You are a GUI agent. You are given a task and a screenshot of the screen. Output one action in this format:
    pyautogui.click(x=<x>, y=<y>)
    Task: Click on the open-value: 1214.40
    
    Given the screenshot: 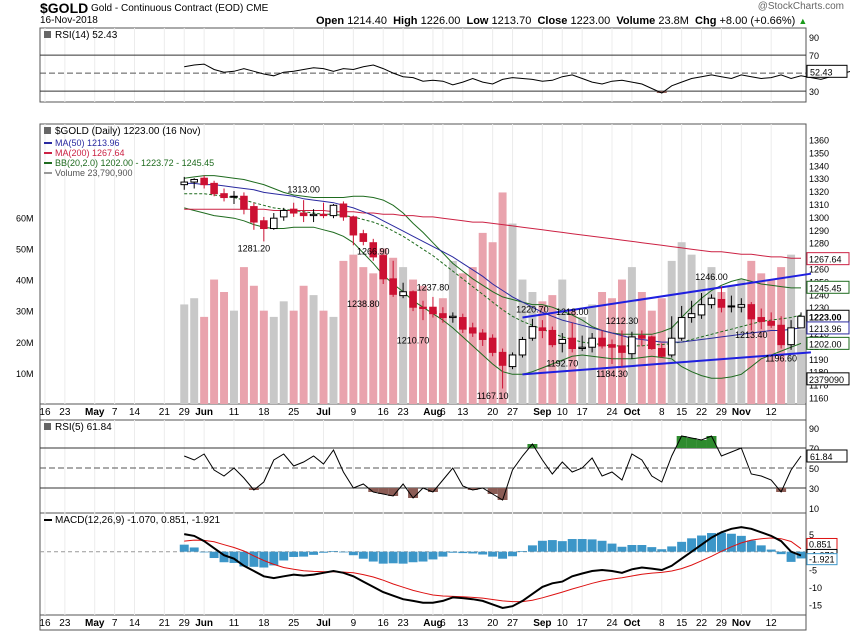 What is the action you would take?
    pyautogui.click(x=367, y=21)
    